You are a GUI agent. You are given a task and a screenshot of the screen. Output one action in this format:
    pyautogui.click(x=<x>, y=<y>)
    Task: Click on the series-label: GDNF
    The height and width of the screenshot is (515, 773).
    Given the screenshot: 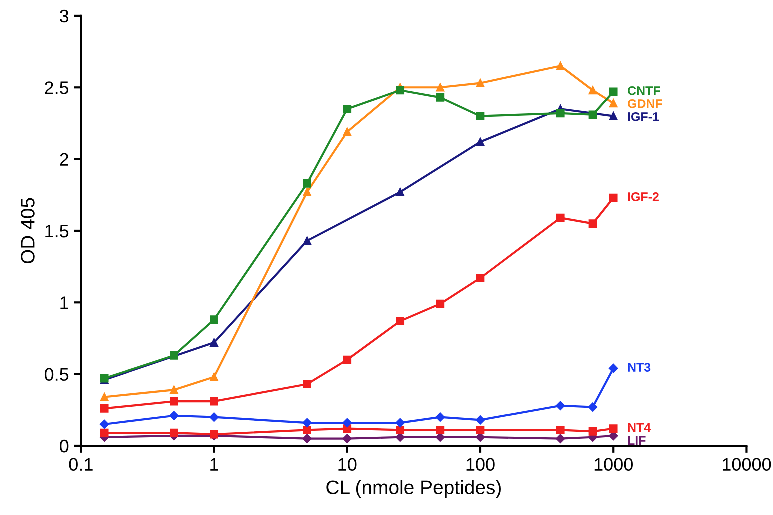 What is the action you would take?
    pyautogui.click(x=645, y=103)
    